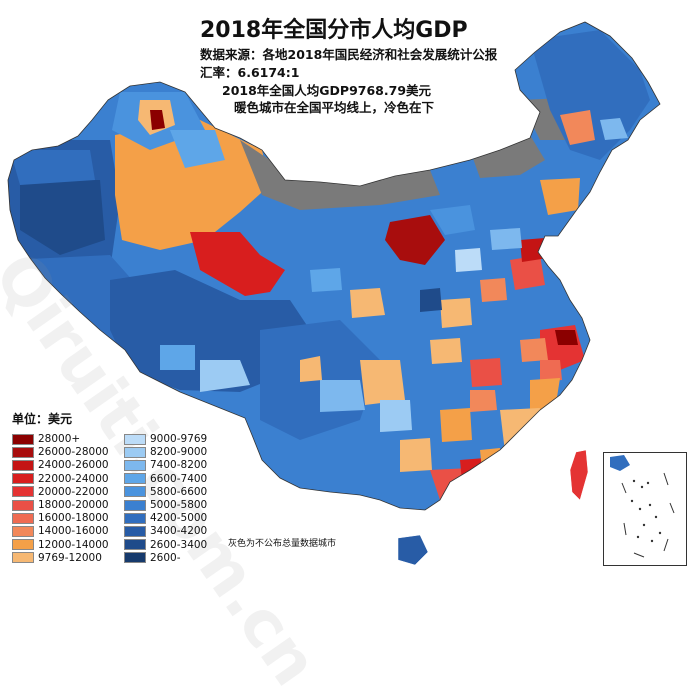 The height and width of the screenshot is (699, 697). What do you see at coordinates (334, 107) in the screenshot?
I see `color-note-line: 暖色城市在全国平均线上，冷色在下` at bounding box center [334, 107].